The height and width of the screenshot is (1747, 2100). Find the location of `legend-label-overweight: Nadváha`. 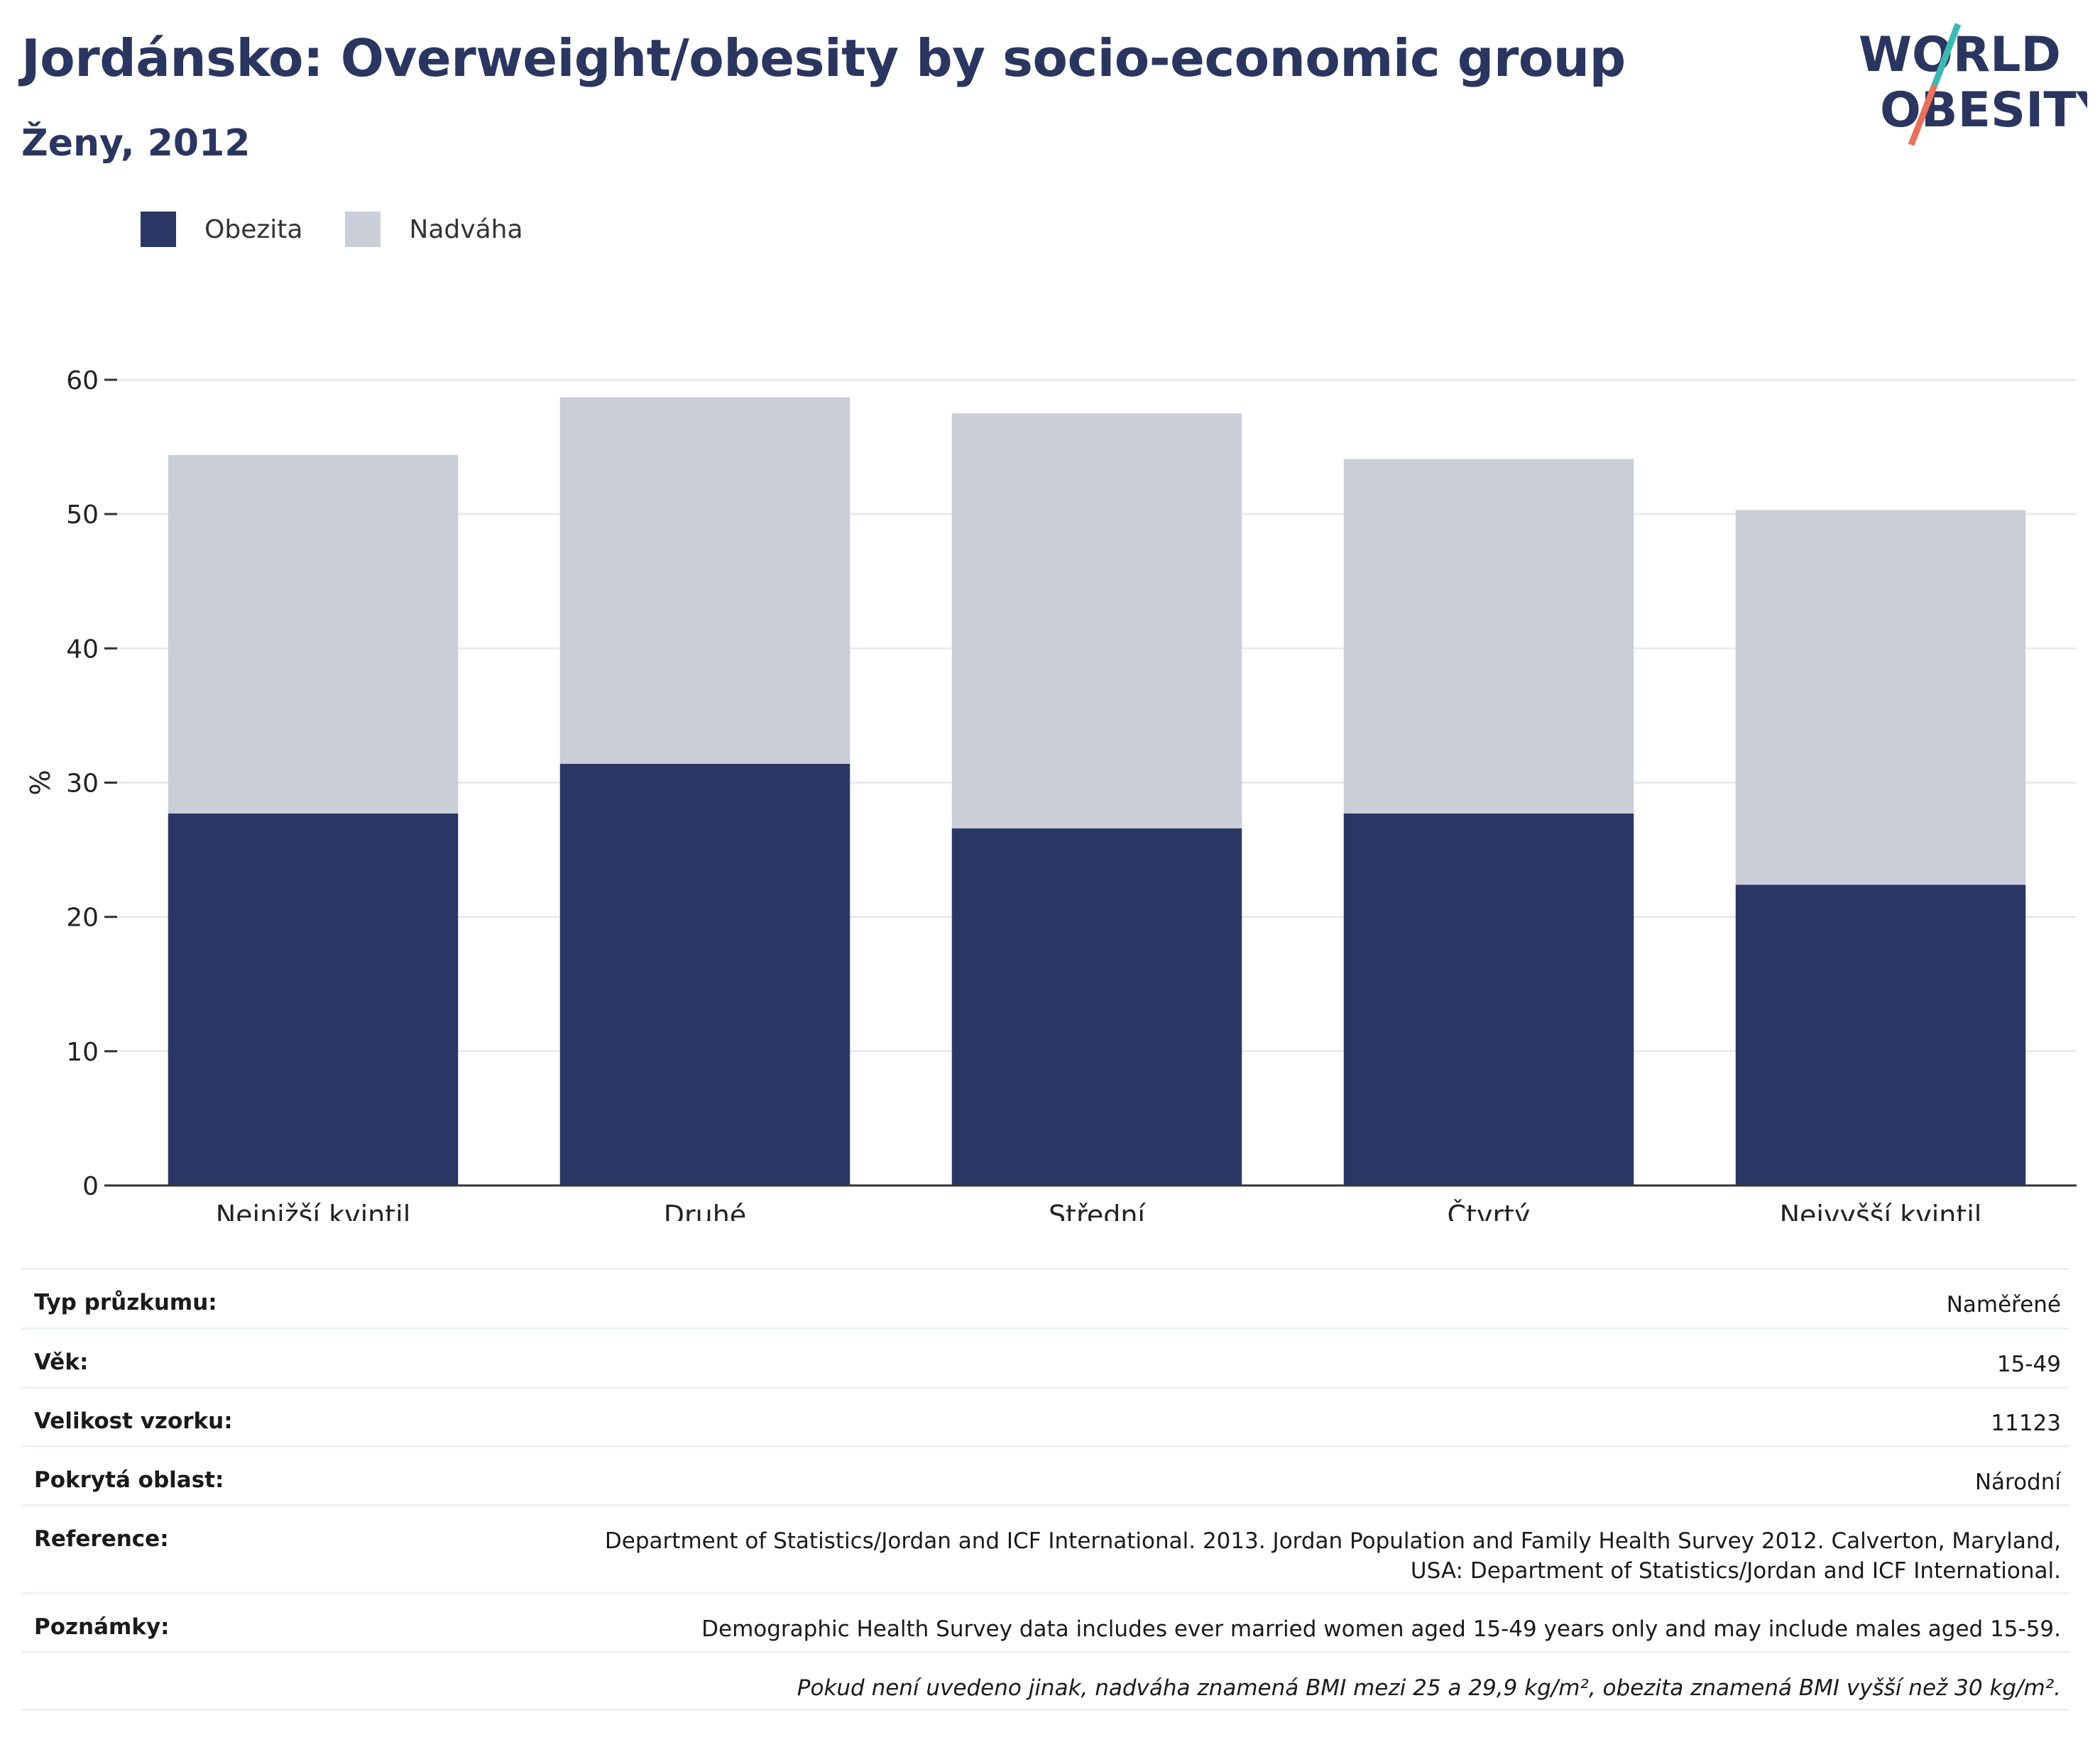

legend-label-overweight: Nadváha is located at coordinates (466, 229).